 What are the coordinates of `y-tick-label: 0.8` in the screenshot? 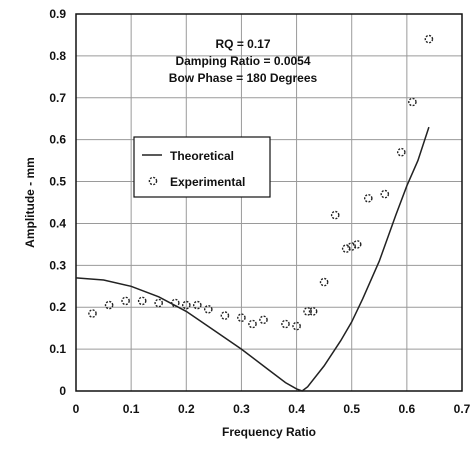 It's located at (57, 56).